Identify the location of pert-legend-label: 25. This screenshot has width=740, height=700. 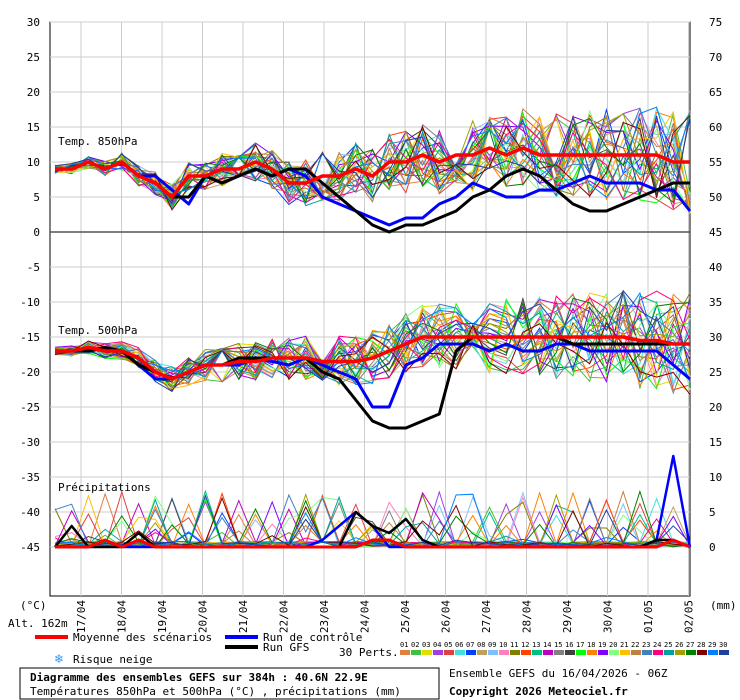
(668, 645).